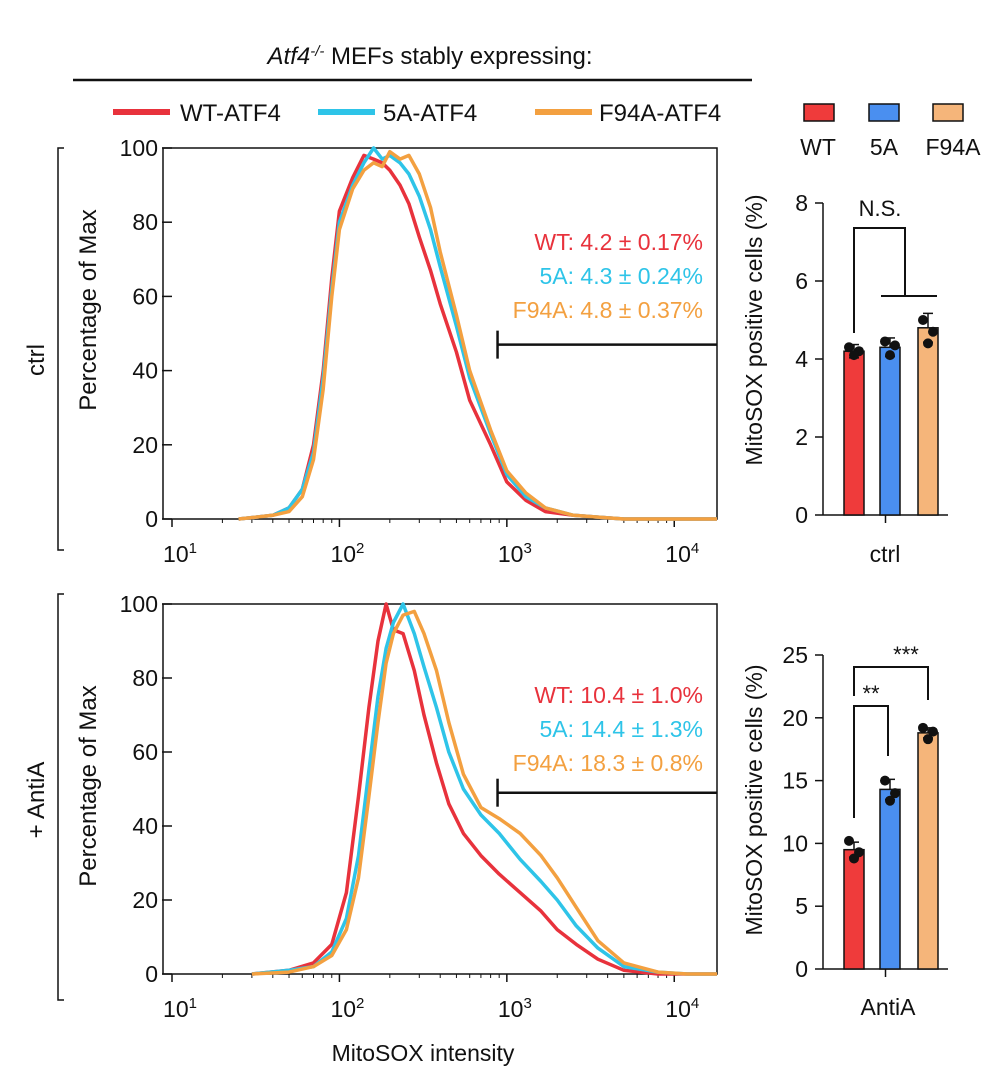  I want to click on y-tick-label: 2, so click(801, 437).